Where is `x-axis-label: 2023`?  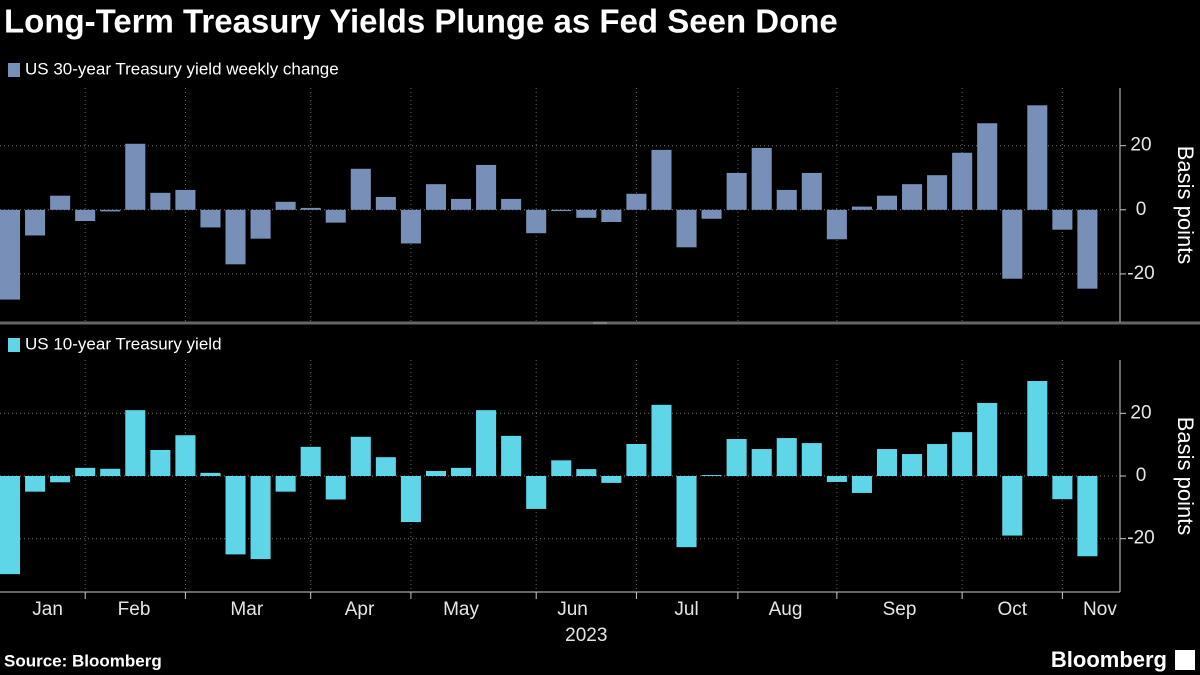
x-axis-label: 2023 is located at coordinates (586, 635).